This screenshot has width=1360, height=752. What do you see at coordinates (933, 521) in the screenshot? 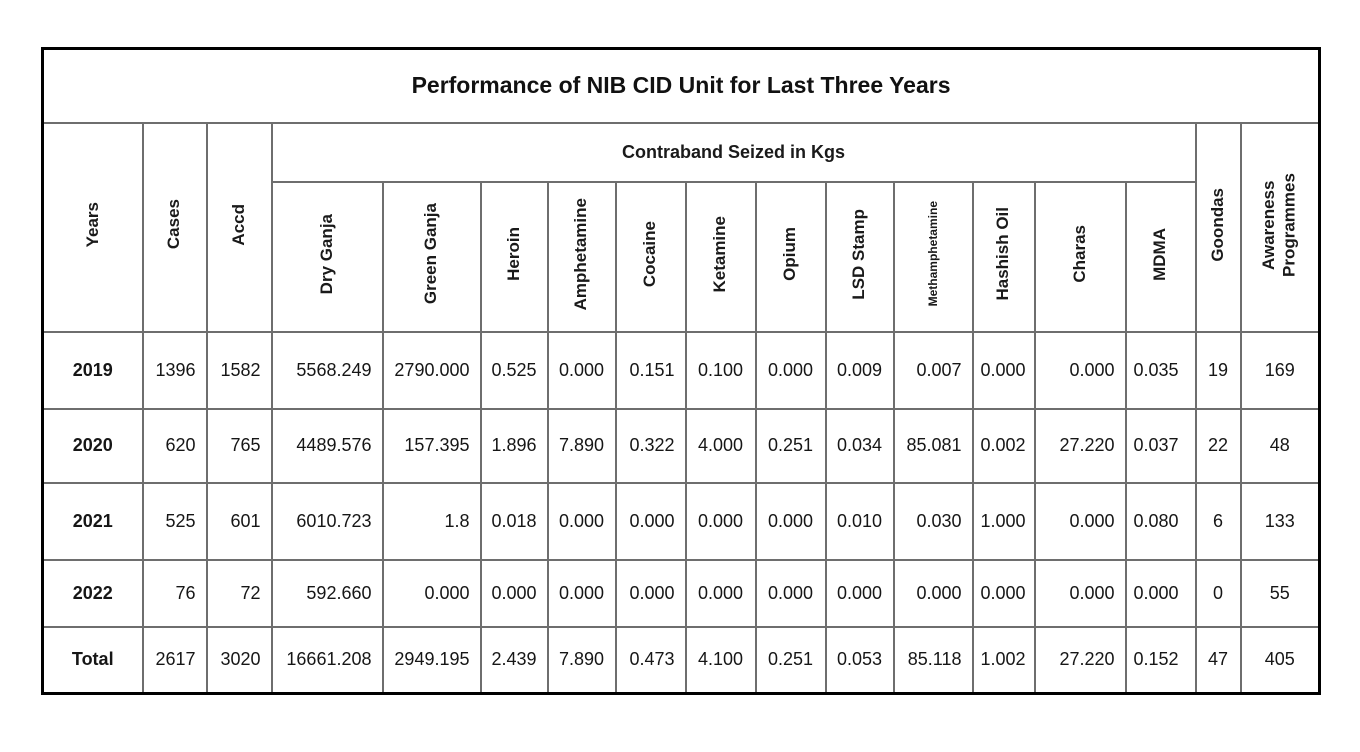
I see `cell-methamphetamine: 0.030` at bounding box center [933, 521].